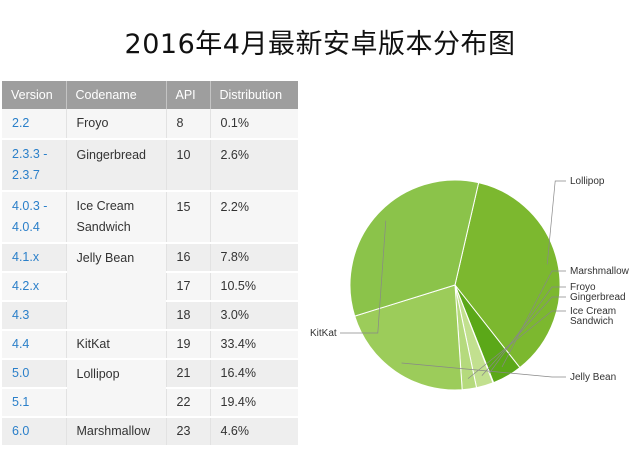 The width and height of the screenshot is (640, 460). What do you see at coordinates (34, 374) in the screenshot?
I see `version-cell: 5.0` at bounding box center [34, 374].